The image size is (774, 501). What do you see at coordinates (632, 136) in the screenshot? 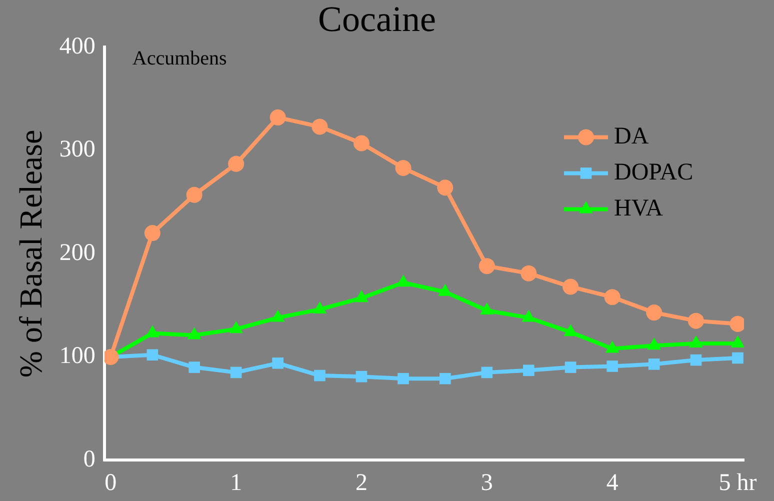
I see `legend-label: DA` at bounding box center [632, 136].